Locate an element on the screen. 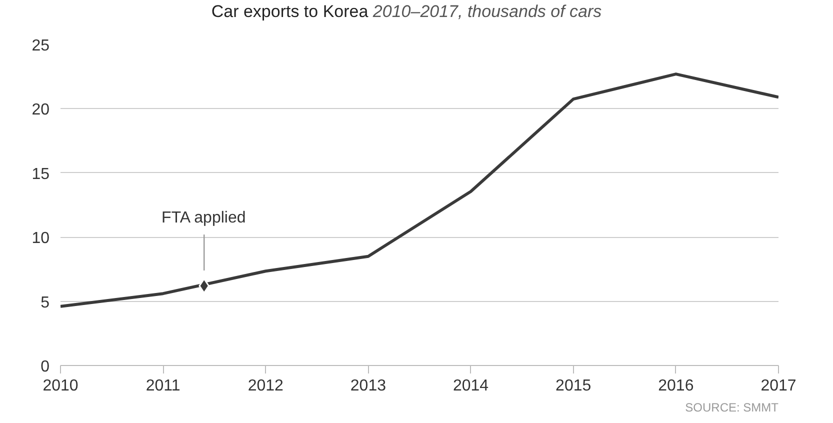  chart-subtitle: 2010–2017, thousands of cars is located at coordinates (487, 11).